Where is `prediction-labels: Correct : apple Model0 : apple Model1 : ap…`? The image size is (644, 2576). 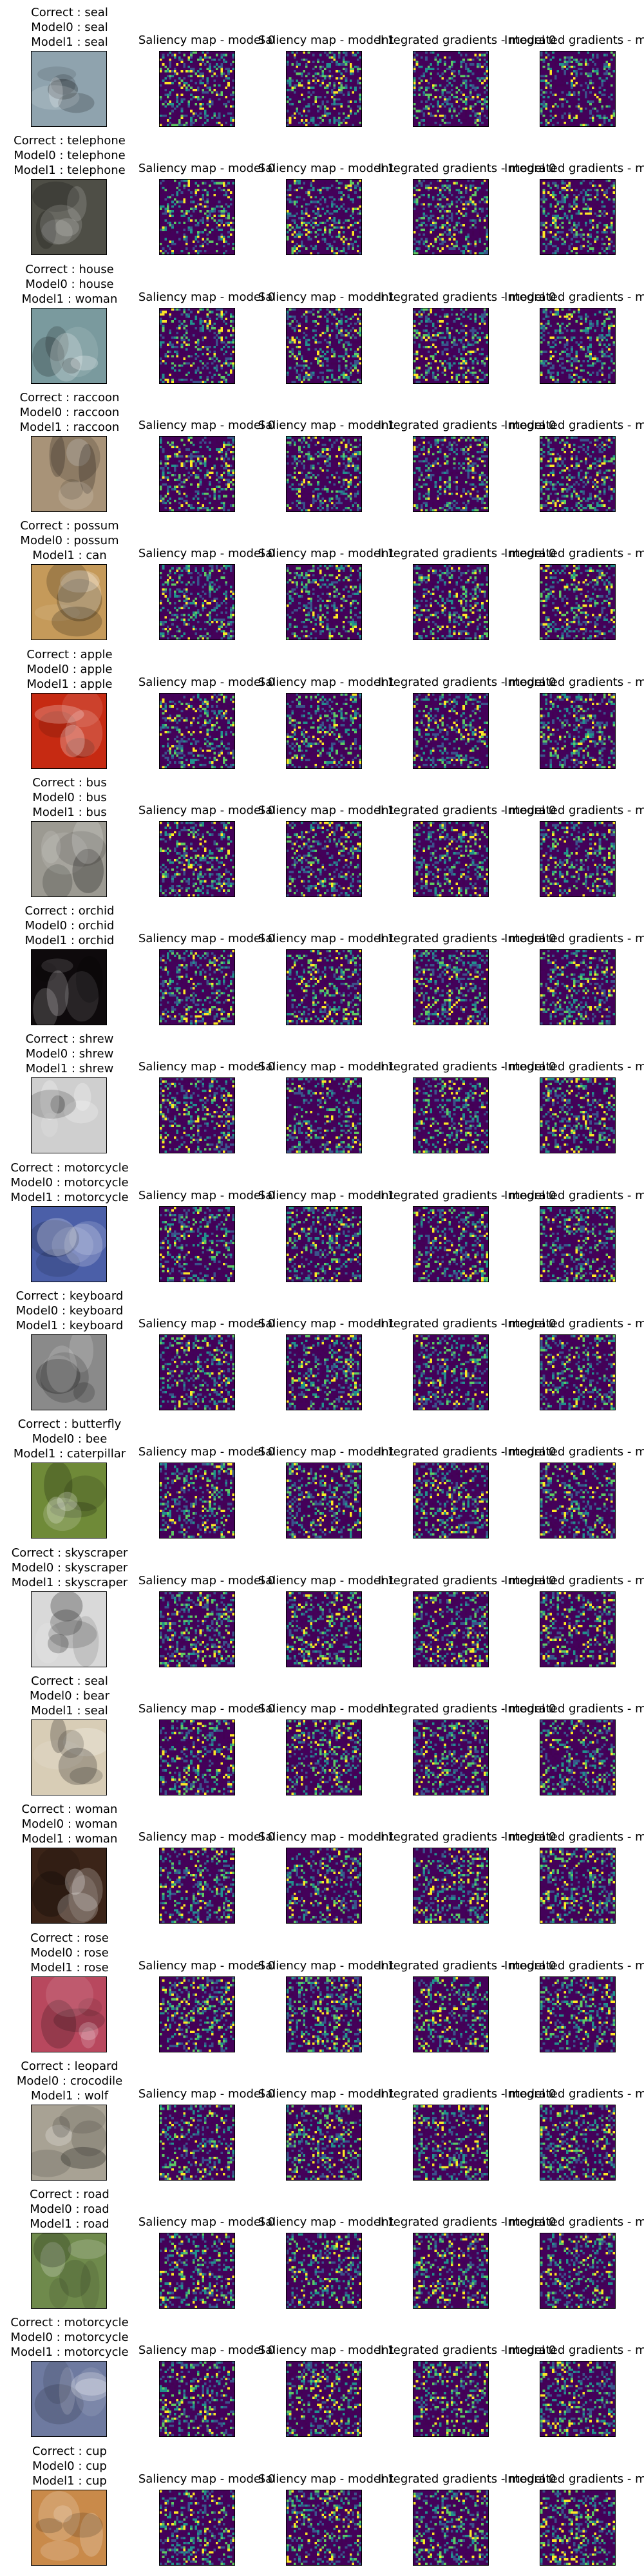
prediction-labels: Correct : apple Model0 : apple Model1 : ap… is located at coordinates (69, 669).